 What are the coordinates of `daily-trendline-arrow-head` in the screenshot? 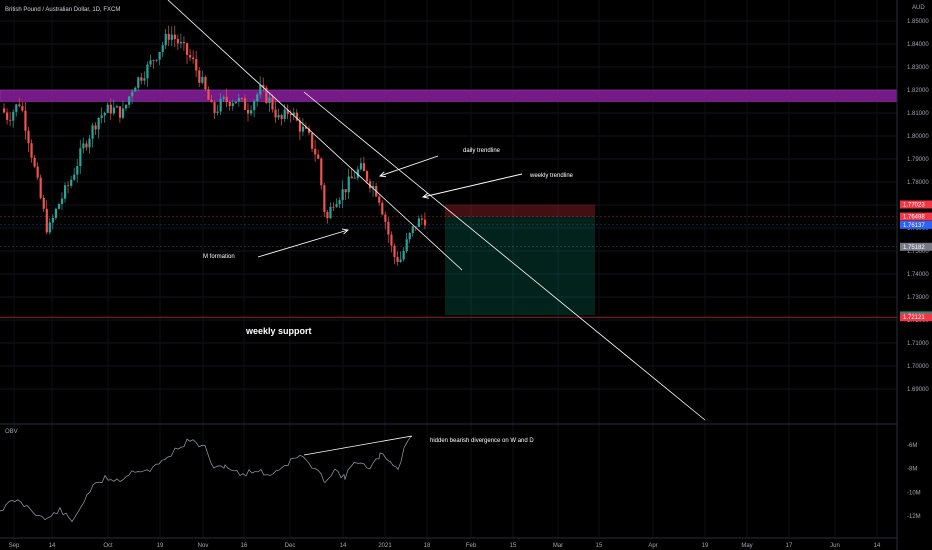 It's located at (383, 174).